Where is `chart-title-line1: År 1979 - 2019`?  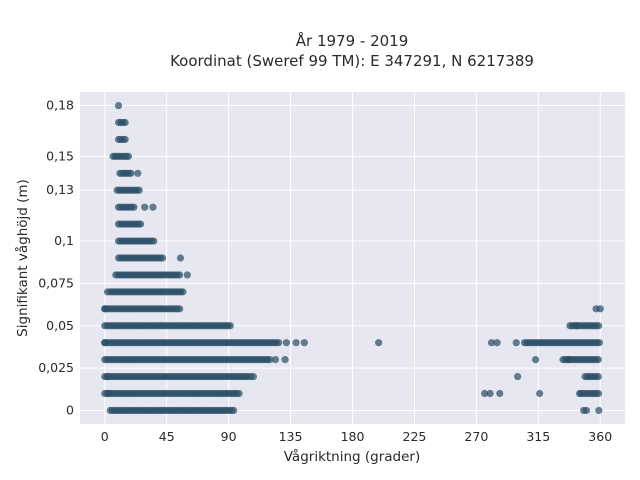
chart-title-line1: År 1979 - 2019 is located at coordinates (352, 40).